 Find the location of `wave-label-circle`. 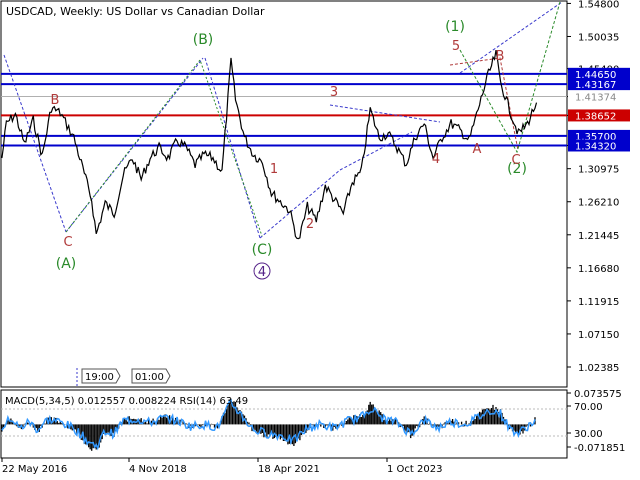

wave-label-circle is located at coordinates (262, 271).